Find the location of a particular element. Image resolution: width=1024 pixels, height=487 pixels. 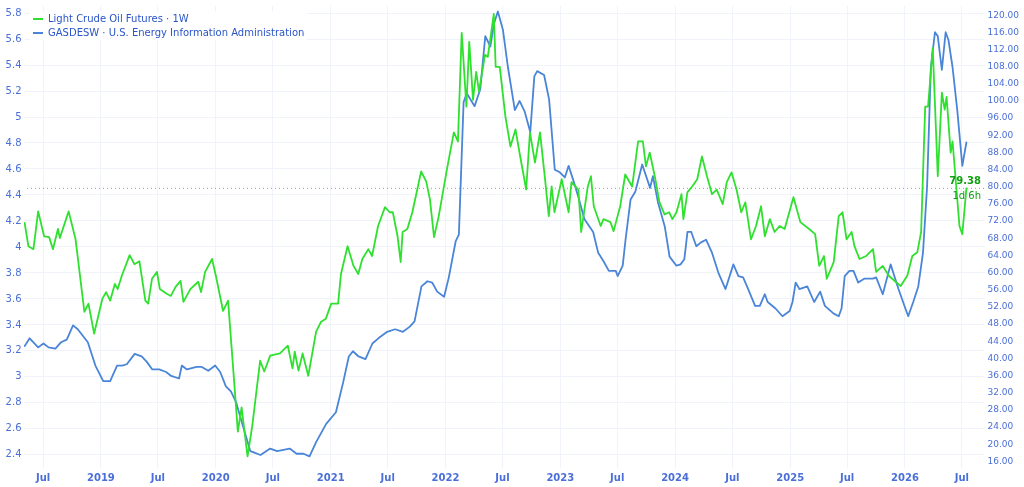

y2-tick-label: 16.00 is located at coordinates (1000, 460).